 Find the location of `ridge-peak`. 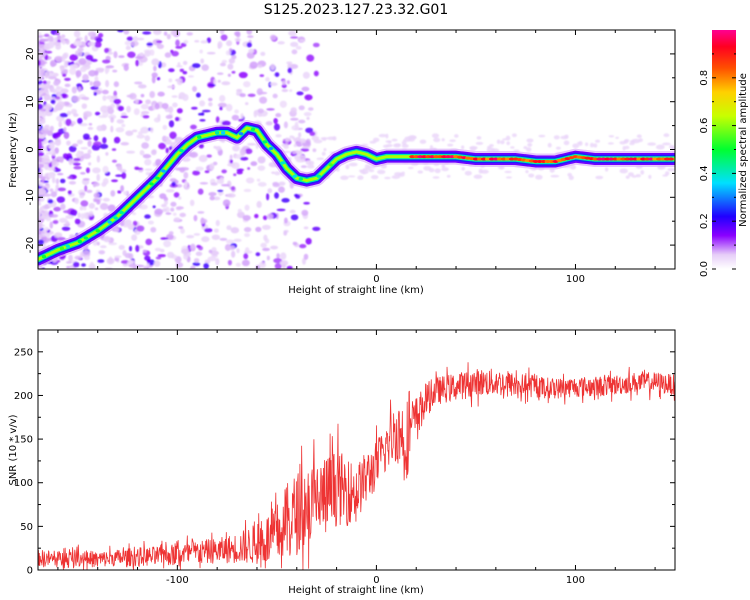

ridge-peak is located at coordinates (671, 159).